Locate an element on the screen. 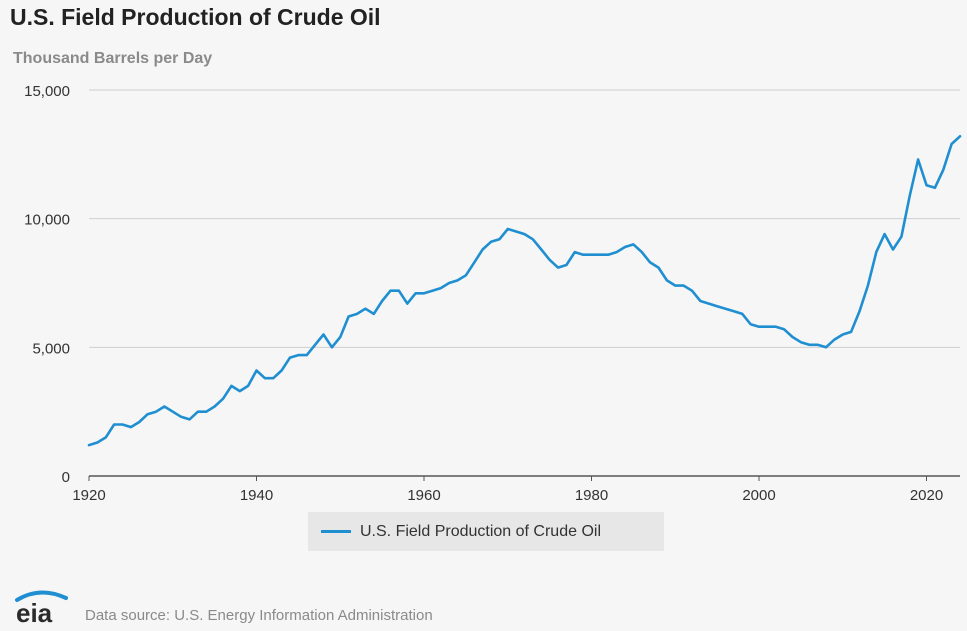 This screenshot has height=631, width=967. legend-label: U.S. Field Production of Crude Oil is located at coordinates (480, 531).